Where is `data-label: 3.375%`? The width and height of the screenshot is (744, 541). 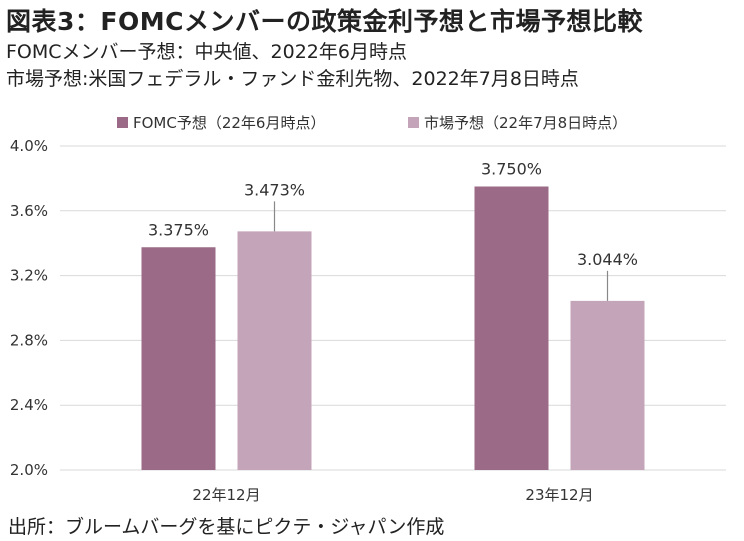 data-label: 3.375% is located at coordinates (178, 229).